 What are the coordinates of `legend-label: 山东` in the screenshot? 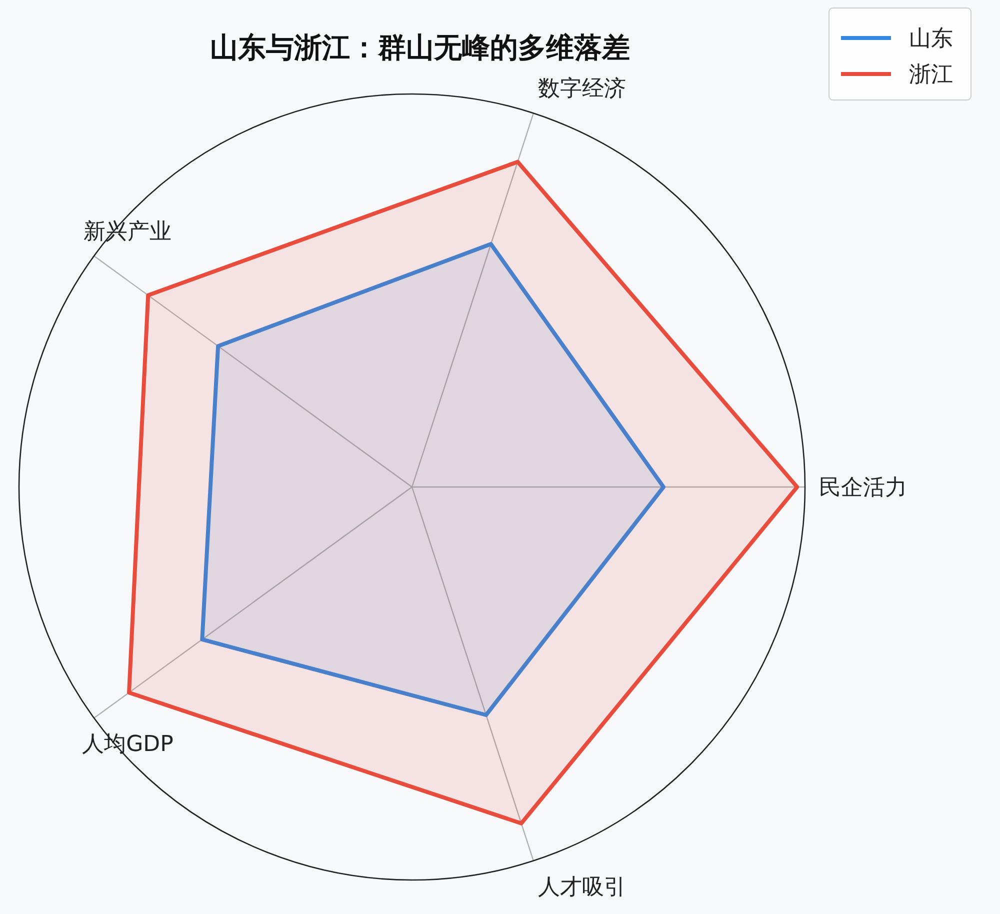 It's located at (931, 39).